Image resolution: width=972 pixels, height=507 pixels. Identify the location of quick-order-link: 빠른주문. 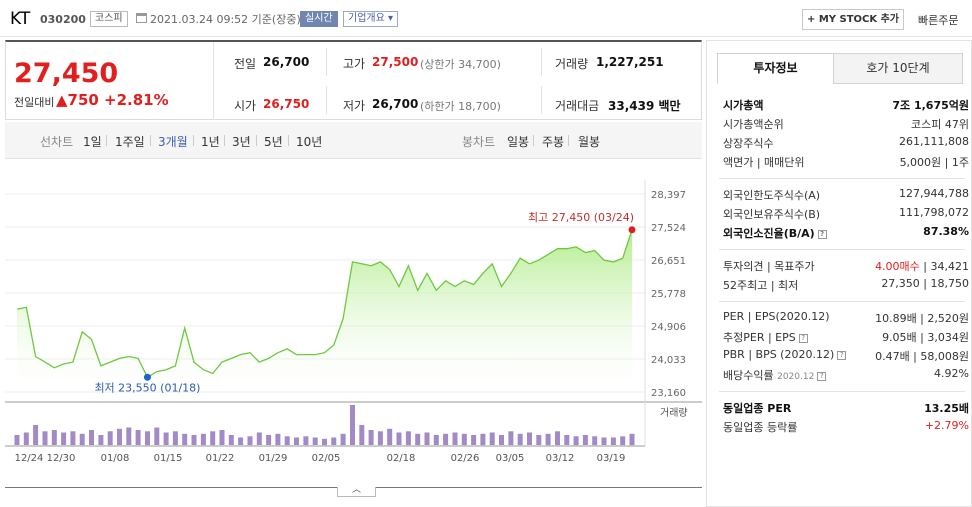
(938, 20).